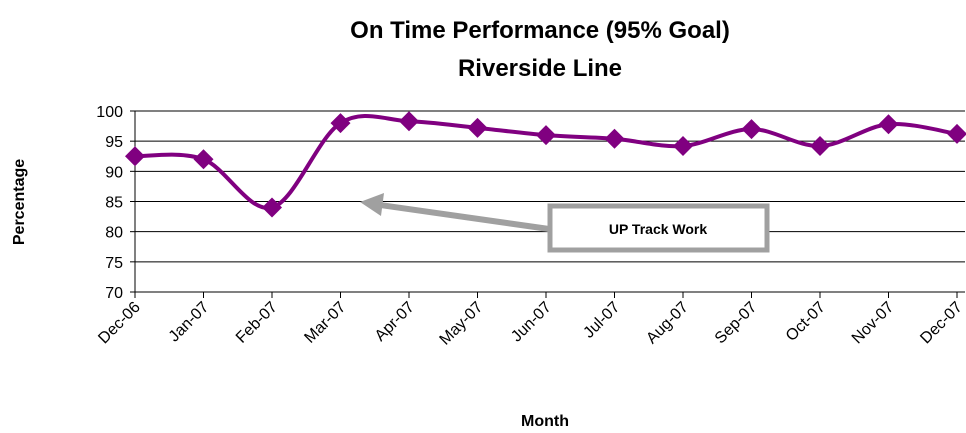 The height and width of the screenshot is (433, 966). I want to click on chart-title: On Time Performance (95% Goal), so click(540, 30).